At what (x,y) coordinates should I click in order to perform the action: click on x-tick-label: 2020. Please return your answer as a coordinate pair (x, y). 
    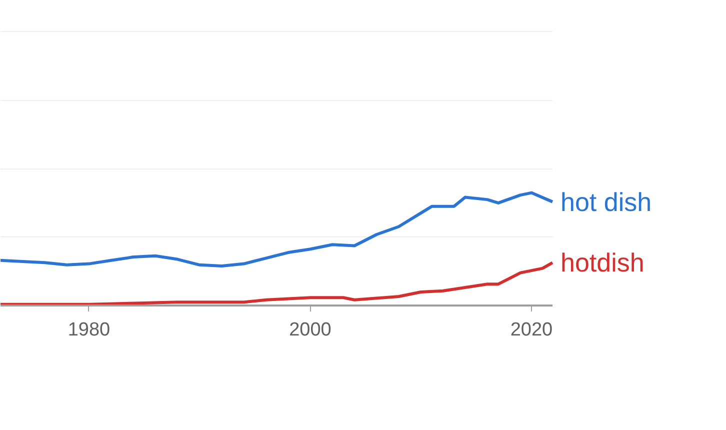
    Looking at the image, I should click on (531, 330).